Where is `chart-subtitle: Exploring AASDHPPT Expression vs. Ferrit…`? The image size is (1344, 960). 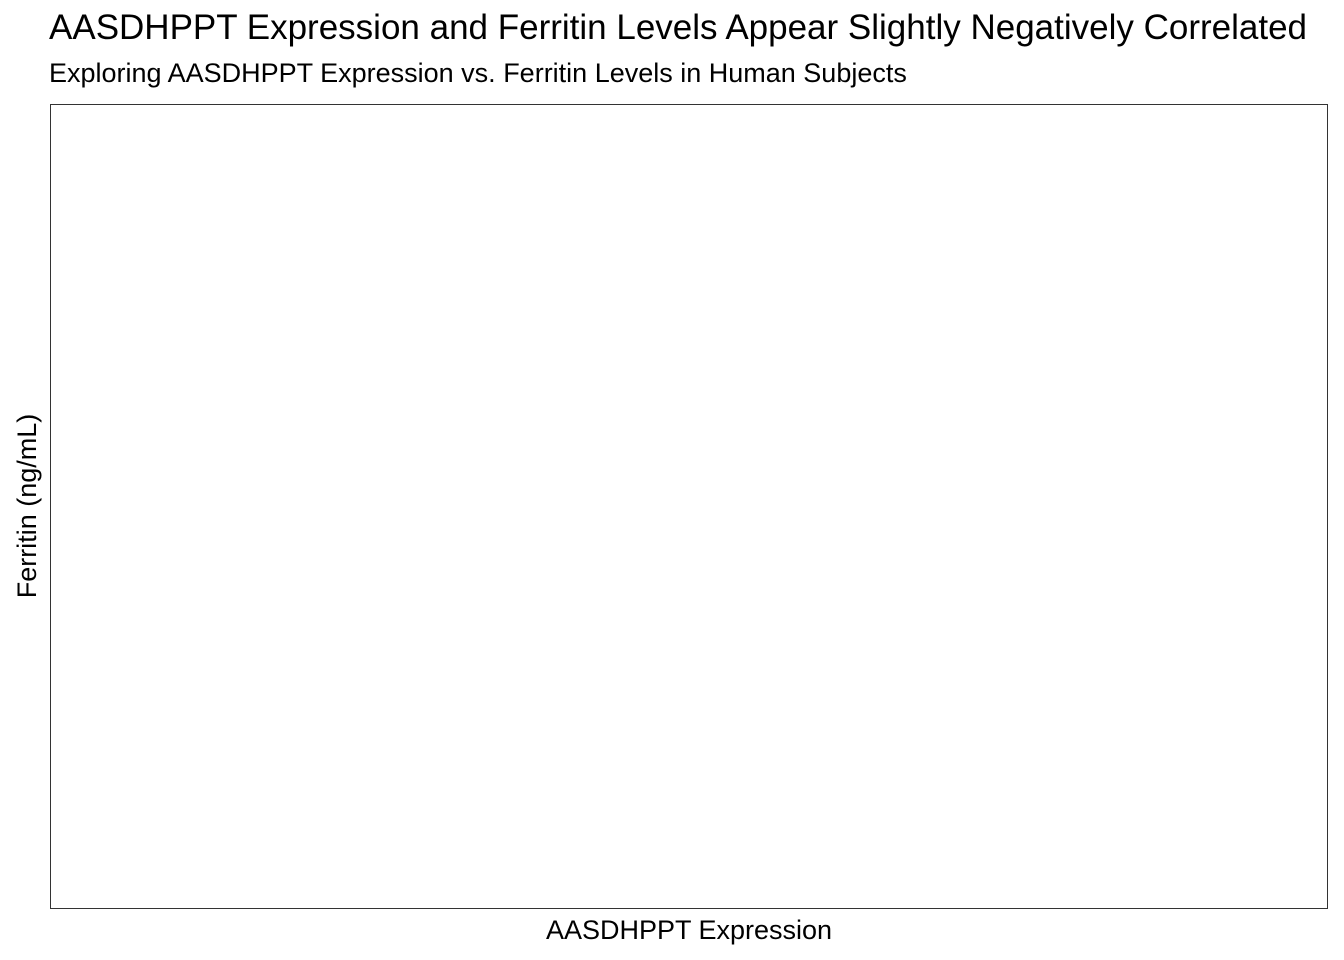 chart-subtitle: Exploring AASDHPPT Expression vs. Ferrit… is located at coordinates (478, 73).